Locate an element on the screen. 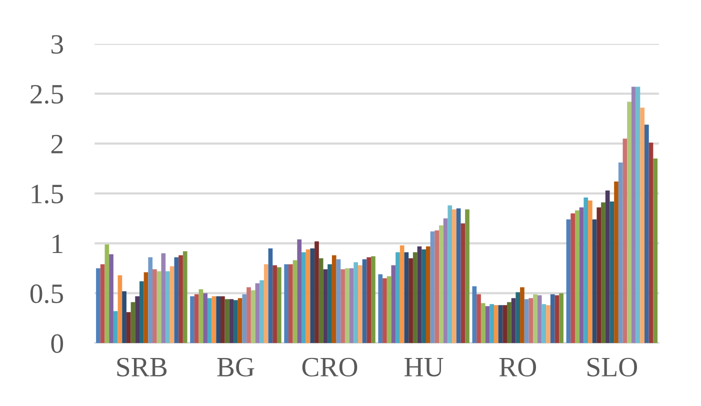  x-tick-label: SLO is located at coordinates (613, 367).